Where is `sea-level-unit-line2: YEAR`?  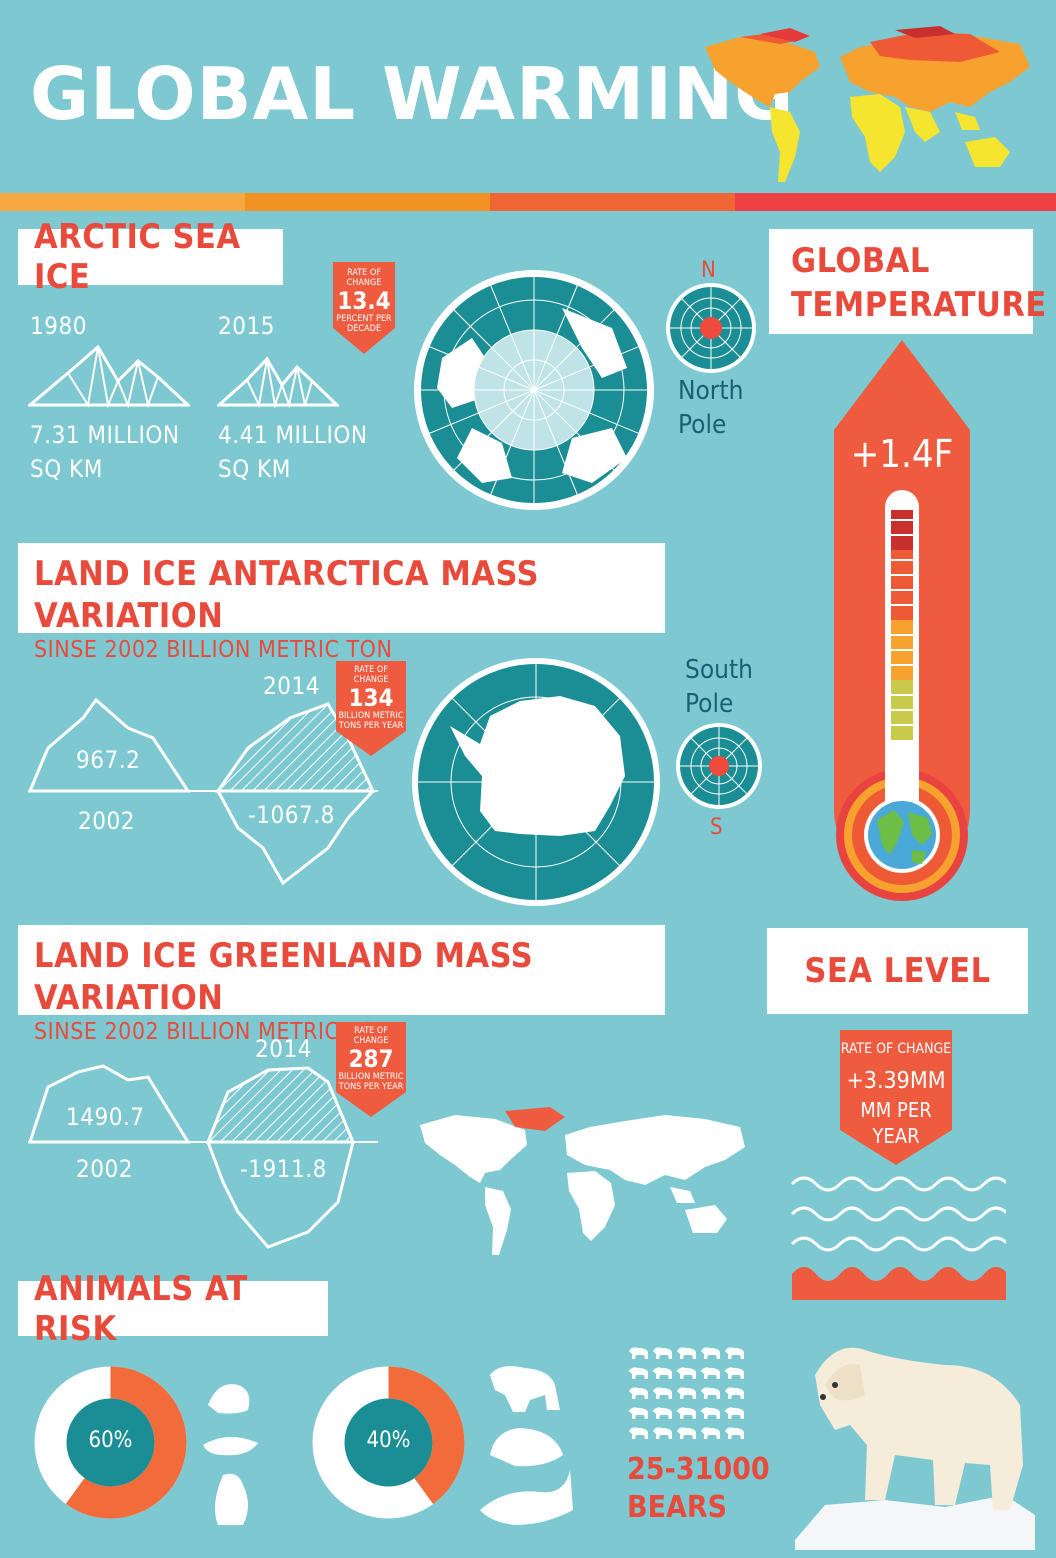
sea-level-unit-line2: YEAR is located at coordinates (896, 1136).